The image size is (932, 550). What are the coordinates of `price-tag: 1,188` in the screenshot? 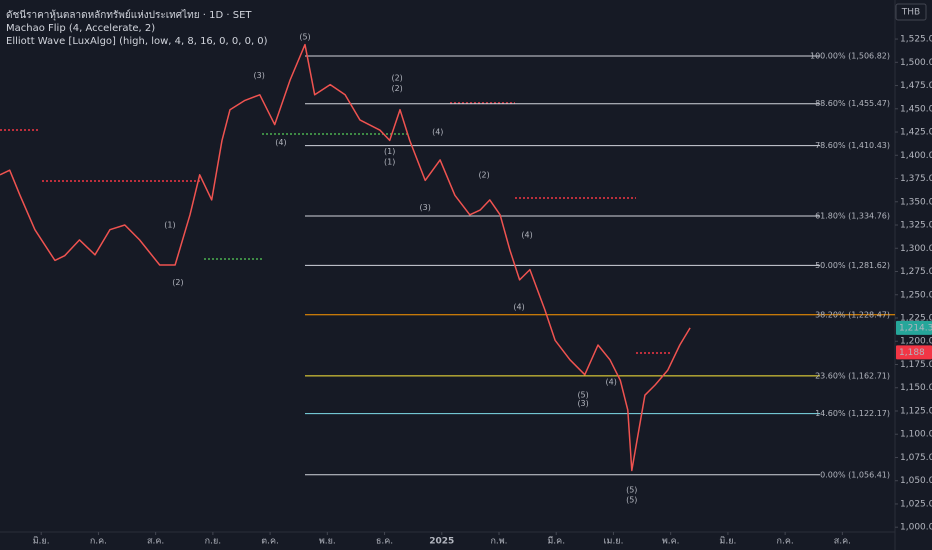 It's located at (912, 353).